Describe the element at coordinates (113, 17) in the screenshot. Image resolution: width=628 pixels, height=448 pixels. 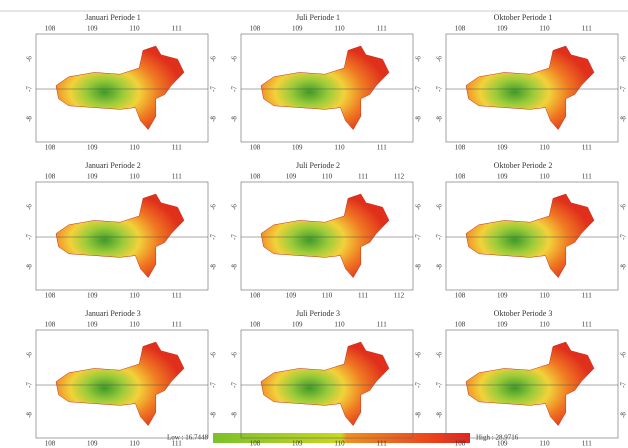
I see `panel-title: Januari Periode 1` at that location.